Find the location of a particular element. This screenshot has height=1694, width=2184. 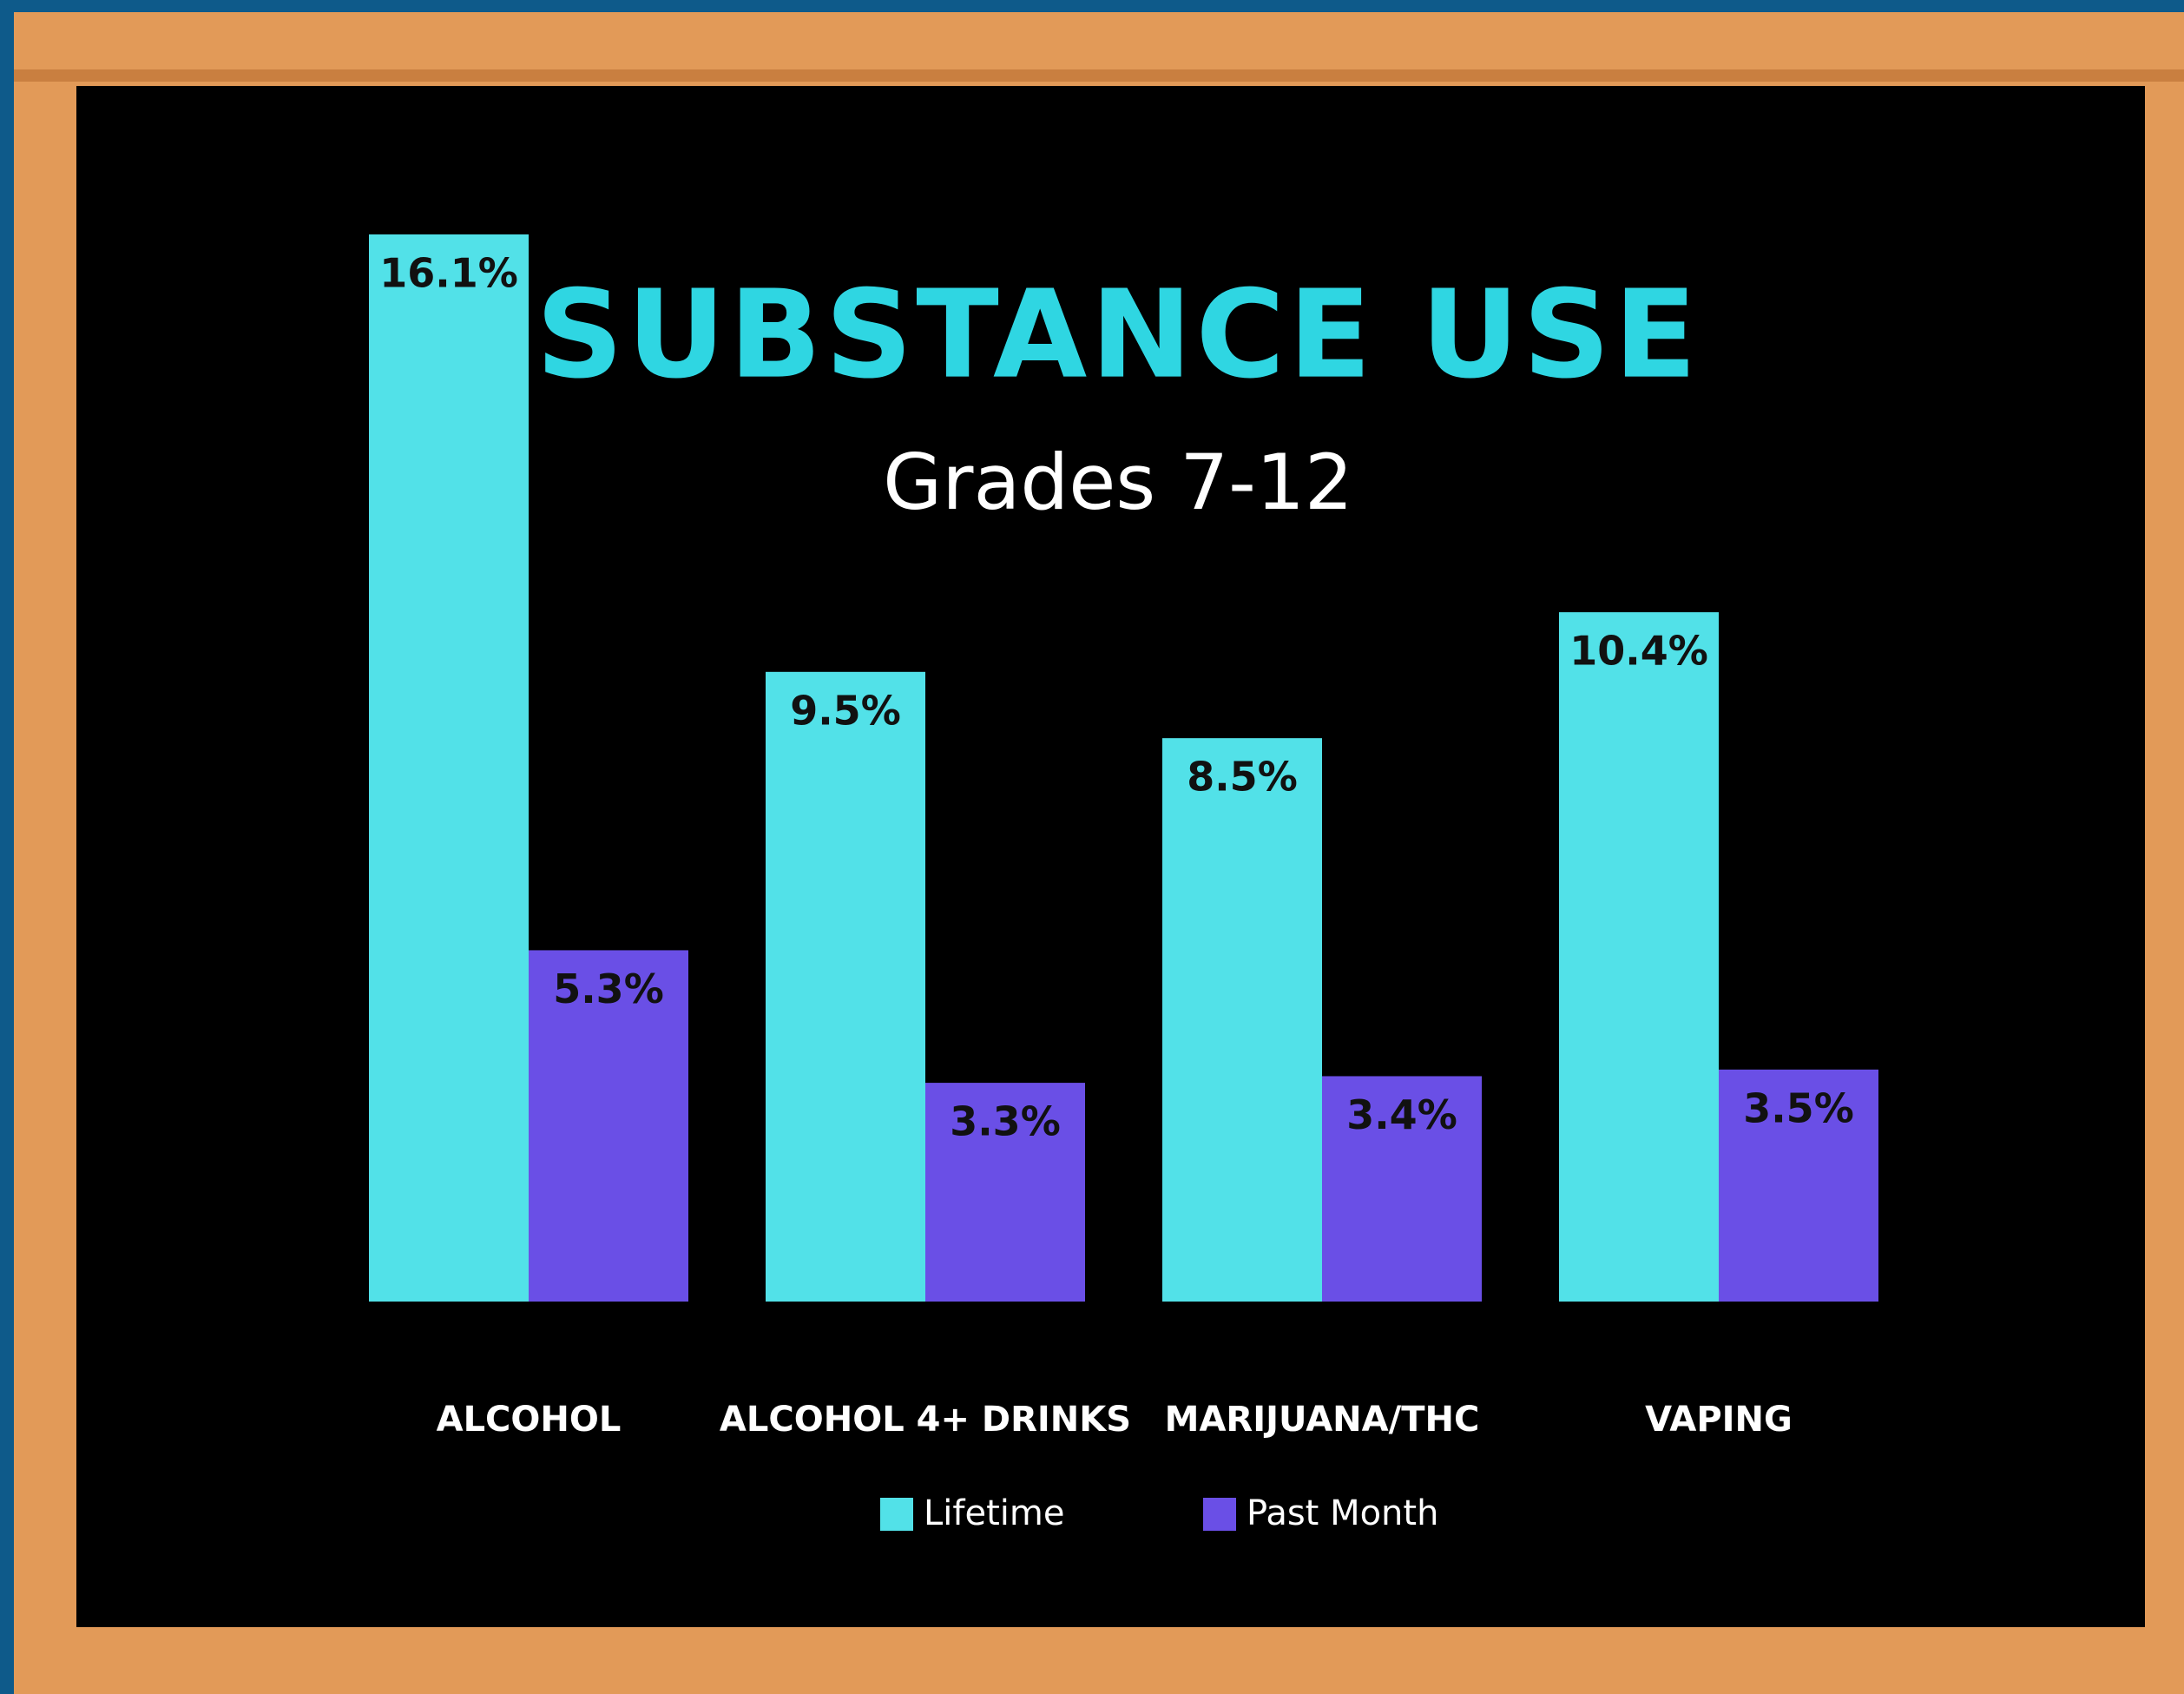

legend-label: Lifetime is located at coordinates (994, 1513).